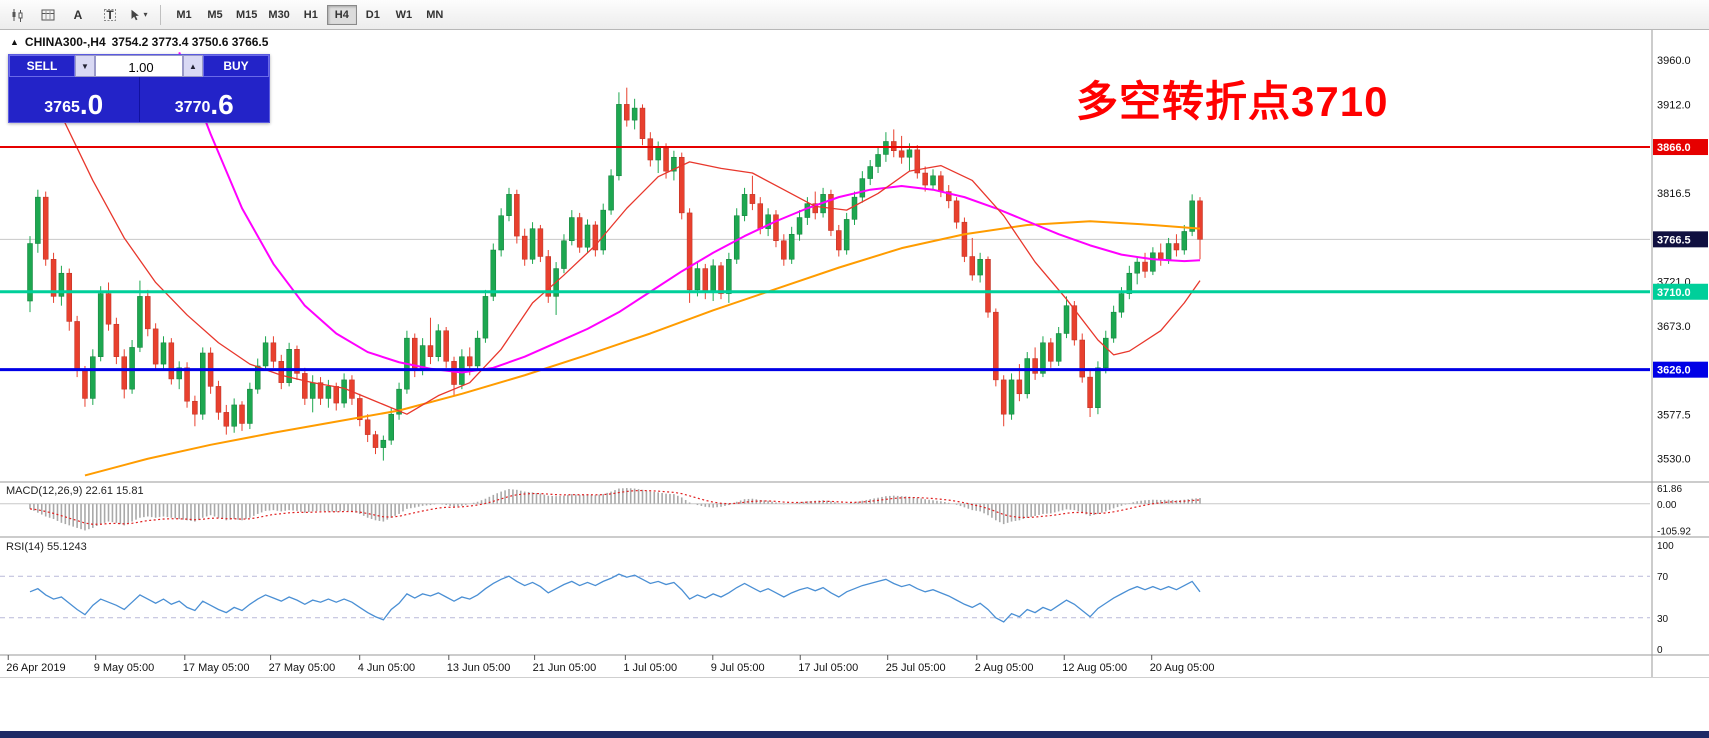 This screenshot has width=1709, height=738. I want to click on svg-text: 25 Jul 05:00, so click(916, 668).